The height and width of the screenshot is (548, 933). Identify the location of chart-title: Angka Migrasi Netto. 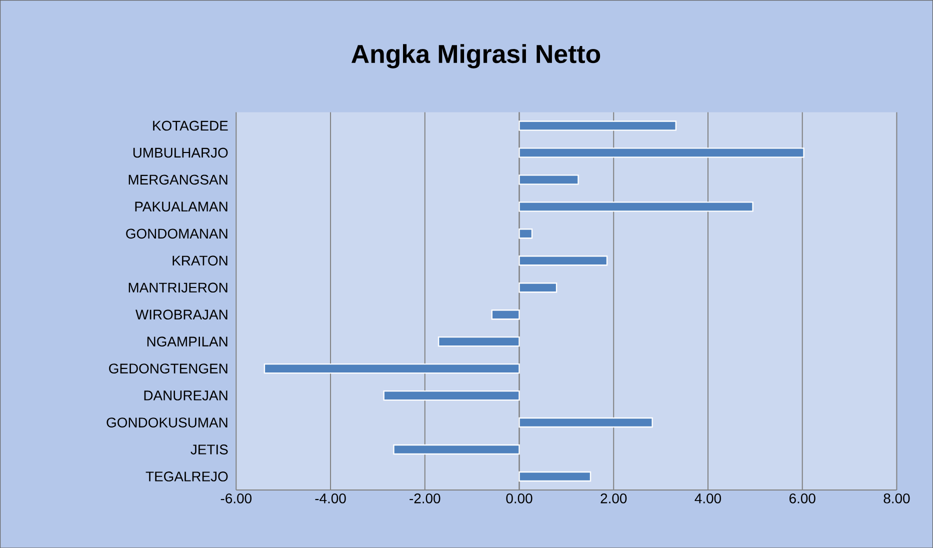
(476, 56).